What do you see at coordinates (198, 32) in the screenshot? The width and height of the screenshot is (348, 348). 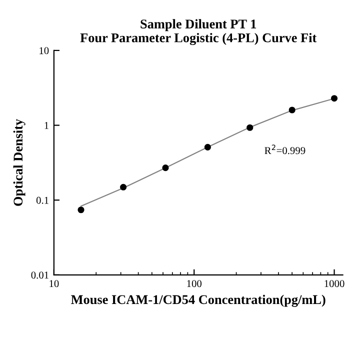 I see `chart-title: Sample Diluent PT 1 Four Parameter Logistic (4-PL) Curve Fit` at bounding box center [198, 32].